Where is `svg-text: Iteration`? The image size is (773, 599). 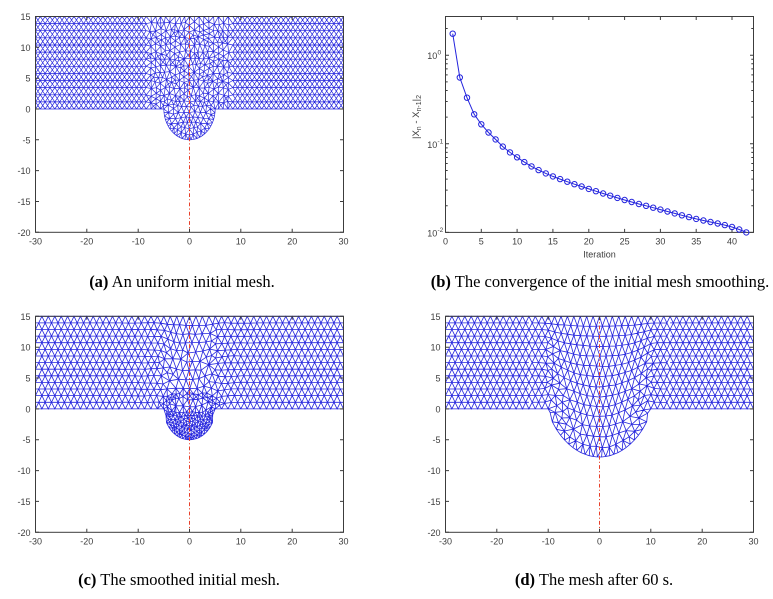
svg-text: Iteration is located at coordinates (599, 254).